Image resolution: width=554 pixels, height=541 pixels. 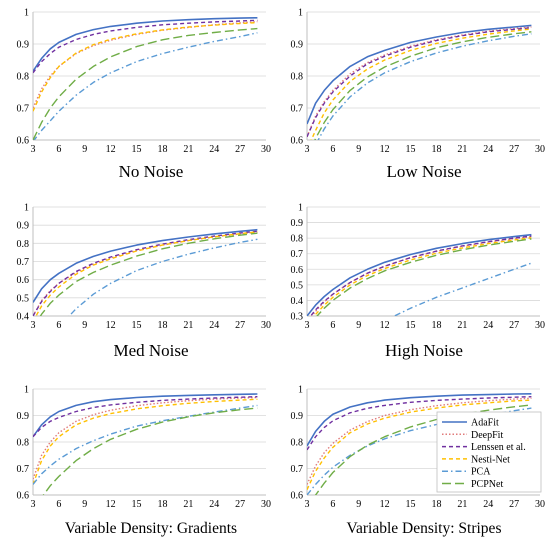 I want to click on legend-label: Nesti-Net, so click(x=490, y=459).